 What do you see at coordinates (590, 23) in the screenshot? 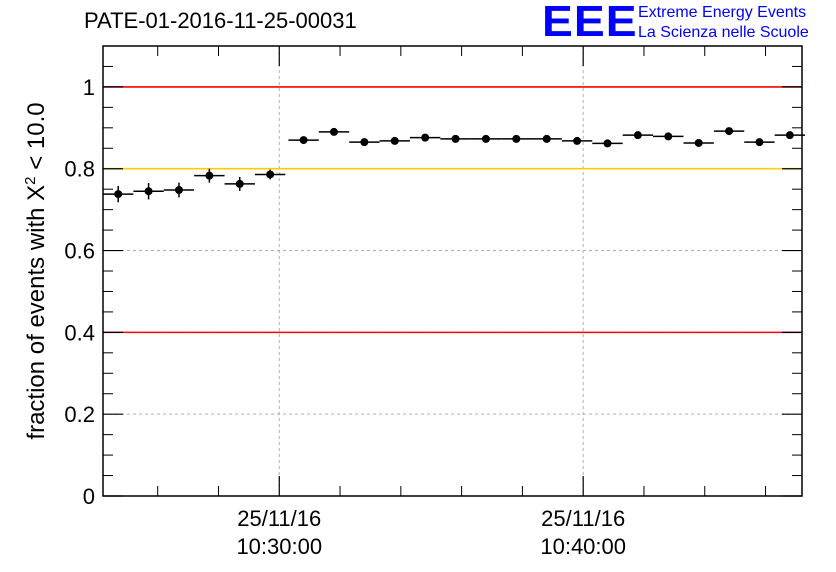
I see `logo-mark: EEE` at bounding box center [590, 23].